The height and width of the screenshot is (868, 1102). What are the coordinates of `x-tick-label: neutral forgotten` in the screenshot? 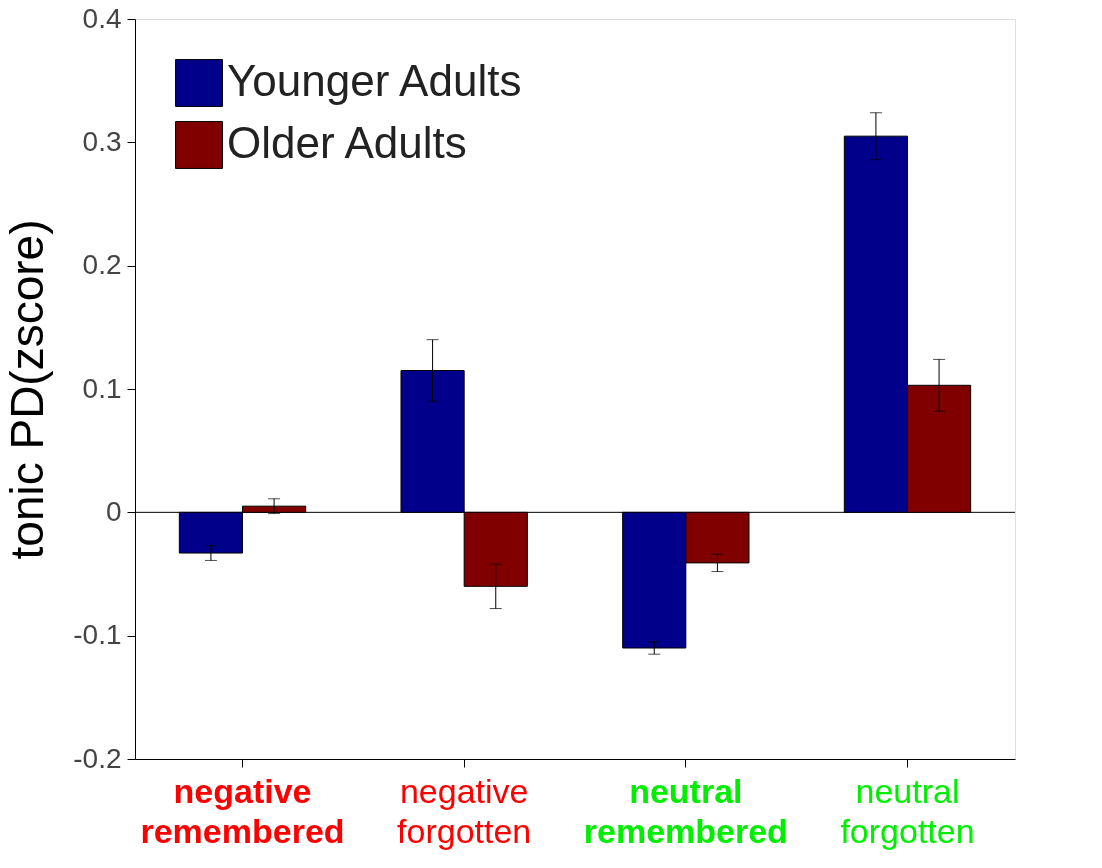 It's located at (907, 810).